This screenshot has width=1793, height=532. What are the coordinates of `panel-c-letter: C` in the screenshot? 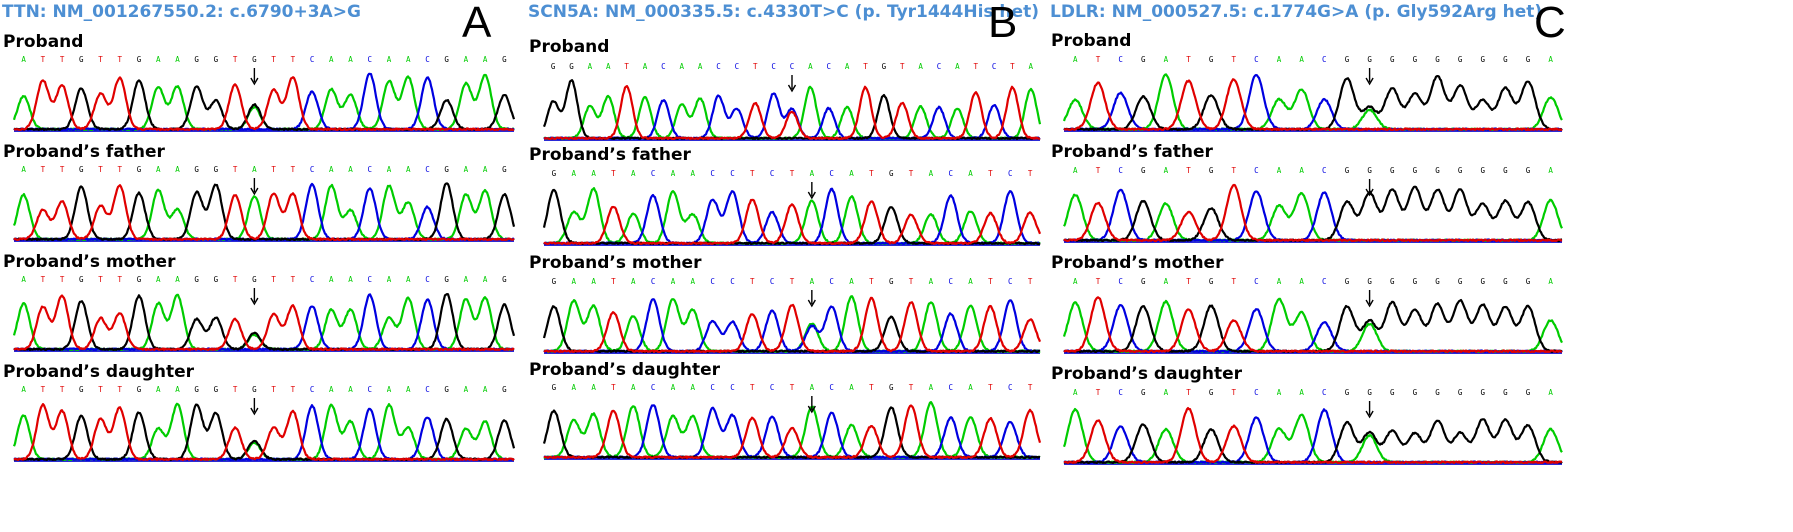 It's located at (1550, 23).